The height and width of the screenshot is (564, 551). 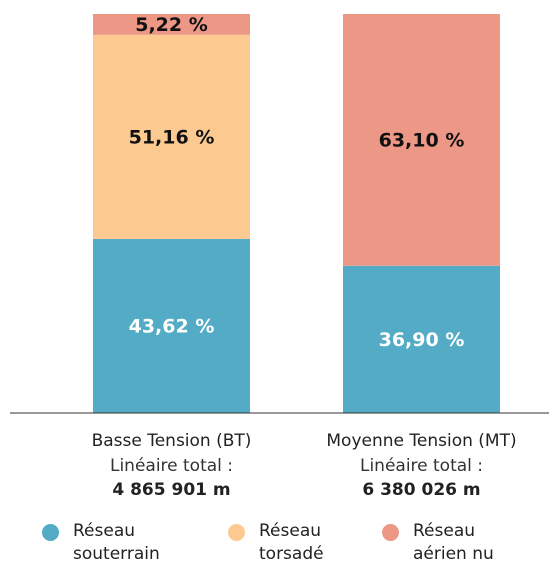 I want to click on data-label: 63,10 %, so click(x=422, y=140).